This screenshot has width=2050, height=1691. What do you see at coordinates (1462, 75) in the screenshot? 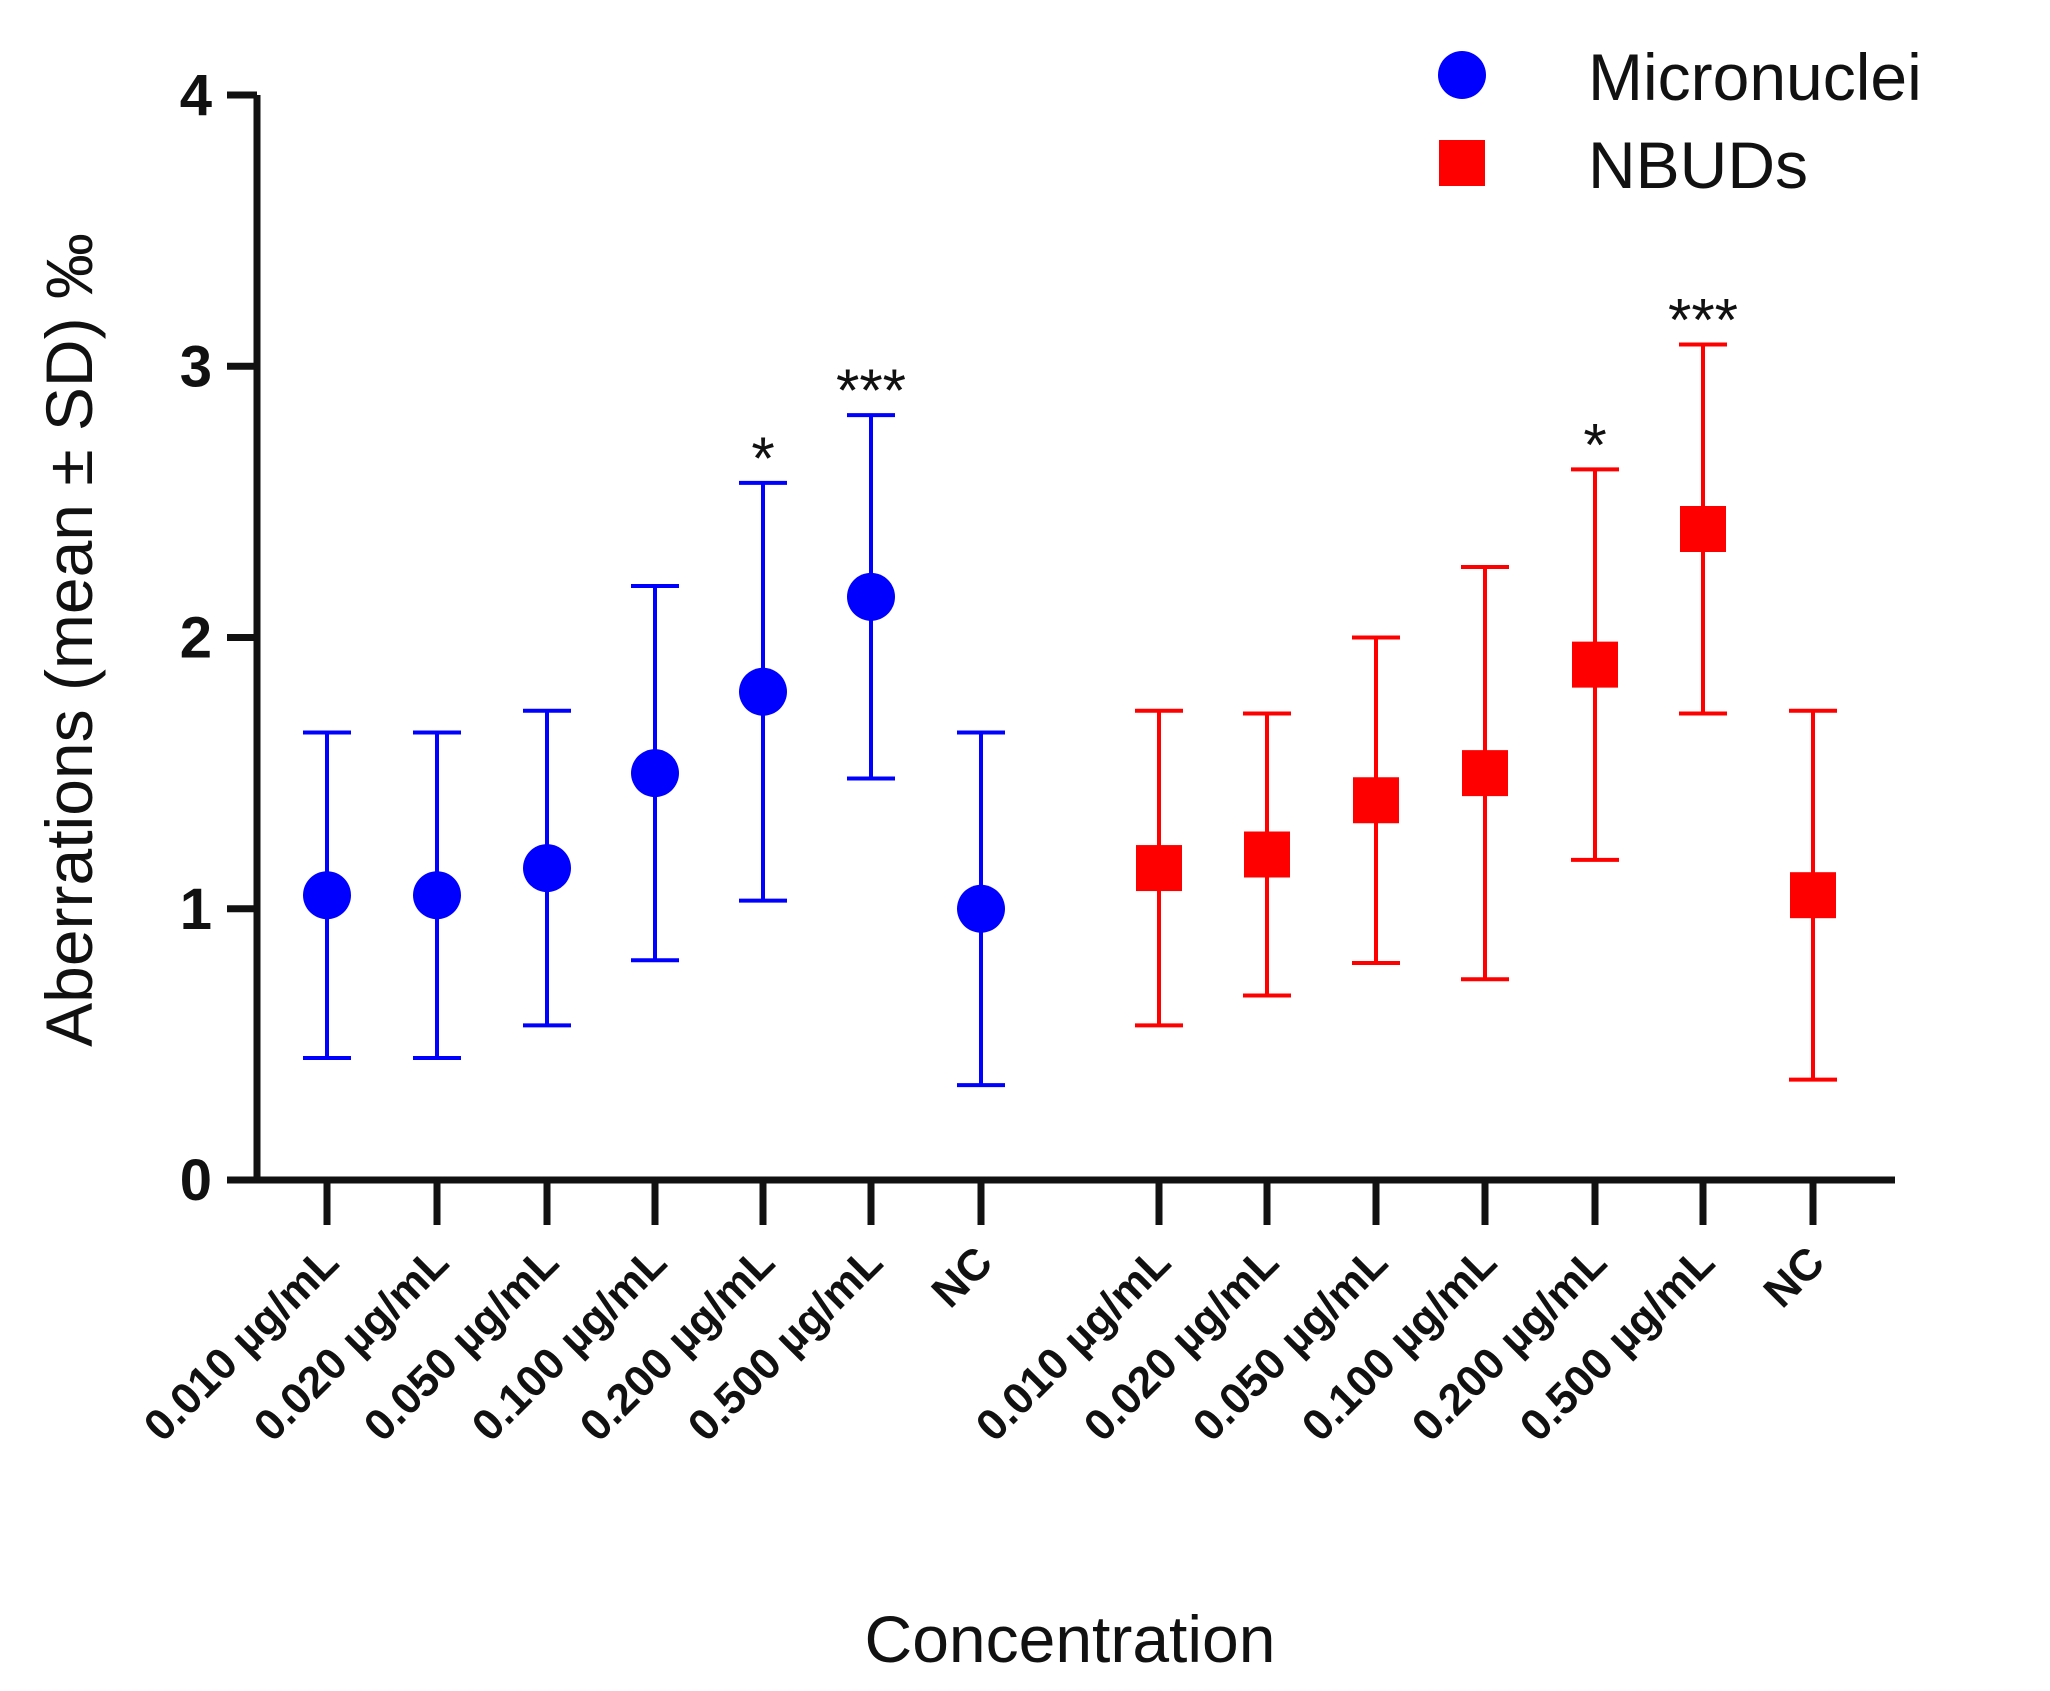
I see `legend-marker-micronuclei` at bounding box center [1462, 75].